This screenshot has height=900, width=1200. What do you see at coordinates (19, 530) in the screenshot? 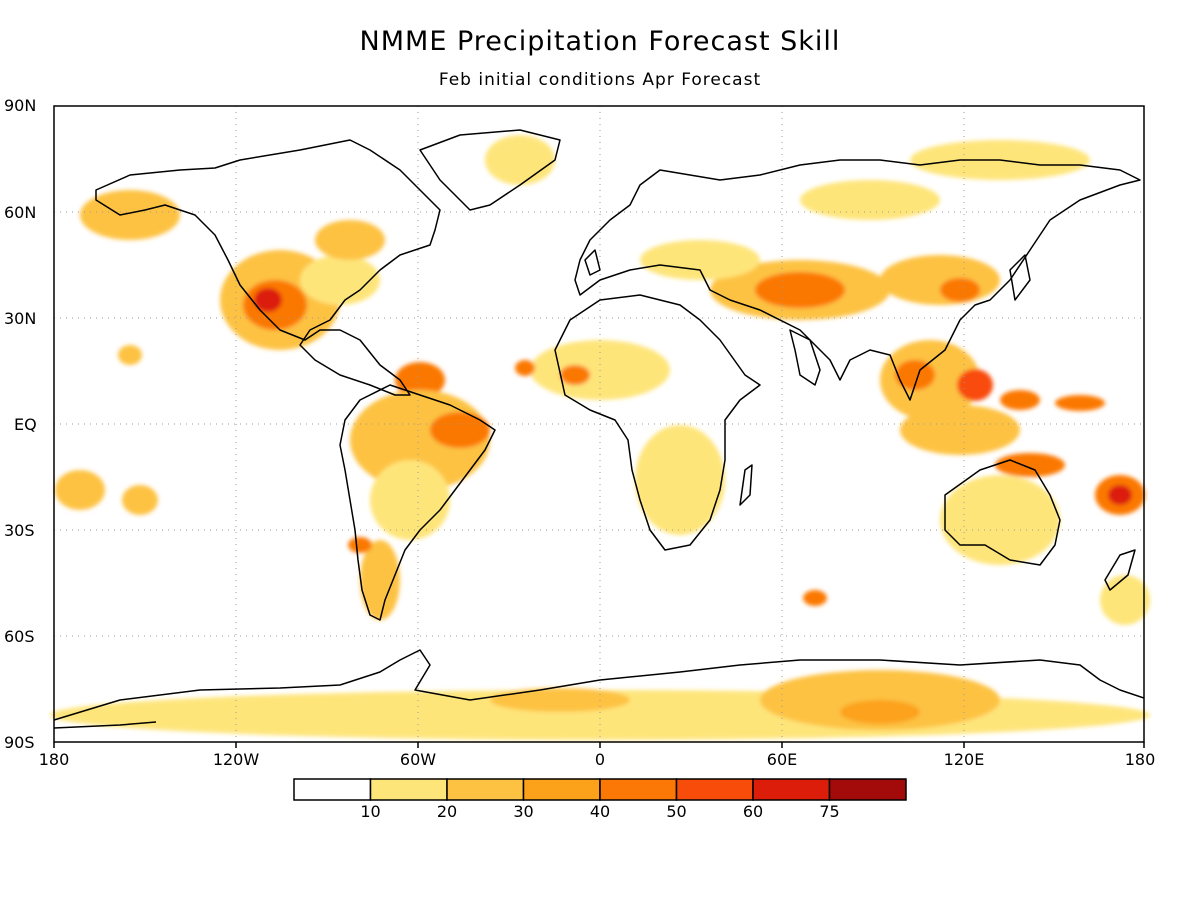
I see `lat-label-30s: 30S` at bounding box center [19, 530].